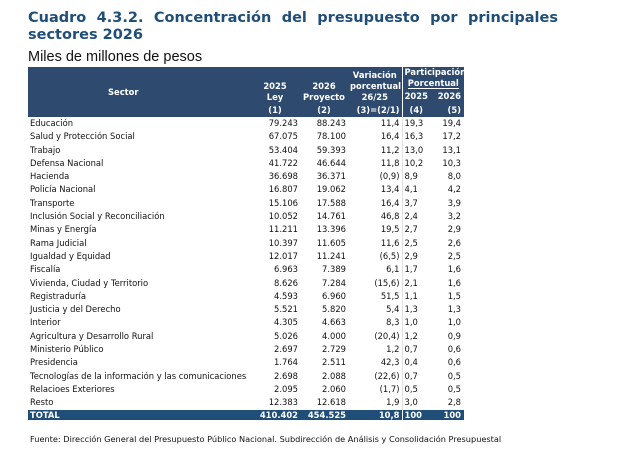  Describe the element at coordinates (75, 309) in the screenshot. I see `cell-sector: Justicia y del Derecho` at that location.